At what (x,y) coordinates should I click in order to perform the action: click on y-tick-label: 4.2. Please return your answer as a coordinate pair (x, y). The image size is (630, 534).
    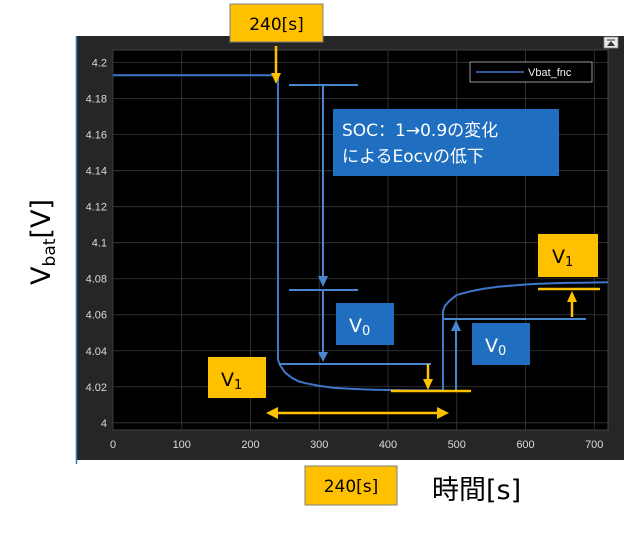
    Looking at the image, I should click on (99, 64).